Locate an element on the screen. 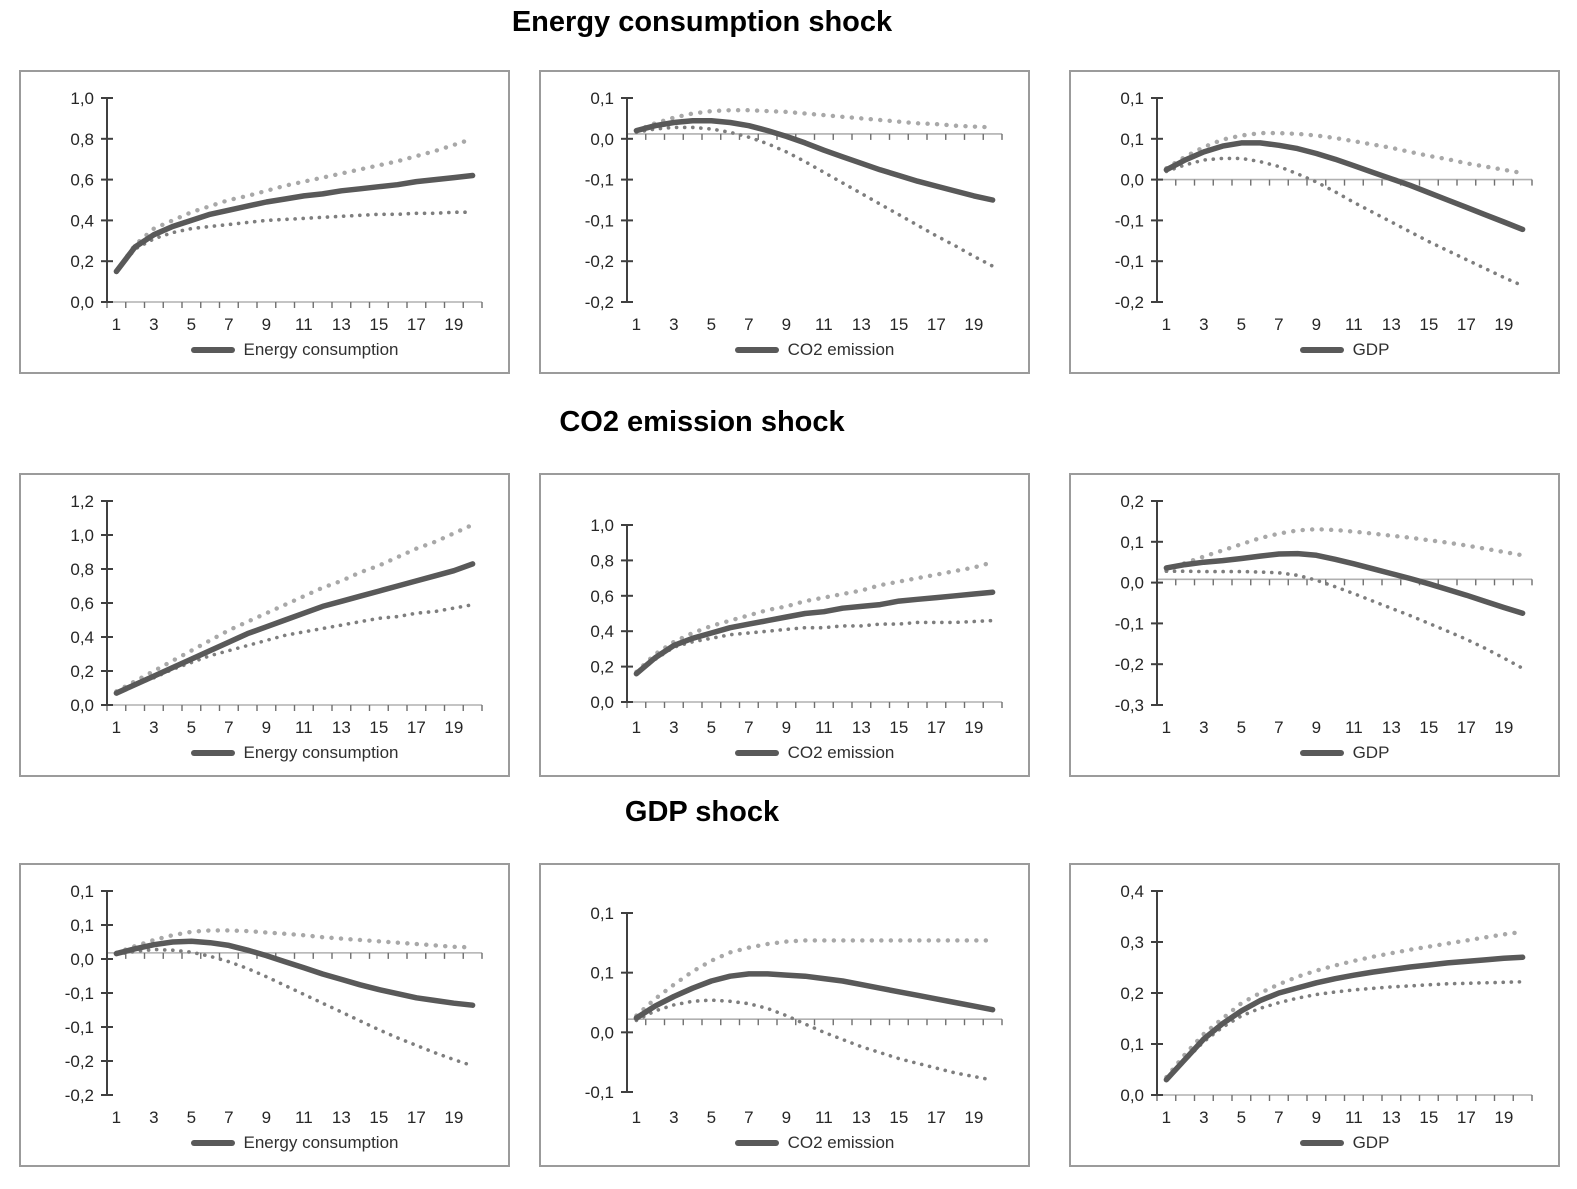 The image size is (1577, 1189). section-title-gdp-shock: GDP shock is located at coordinates (702, 812).